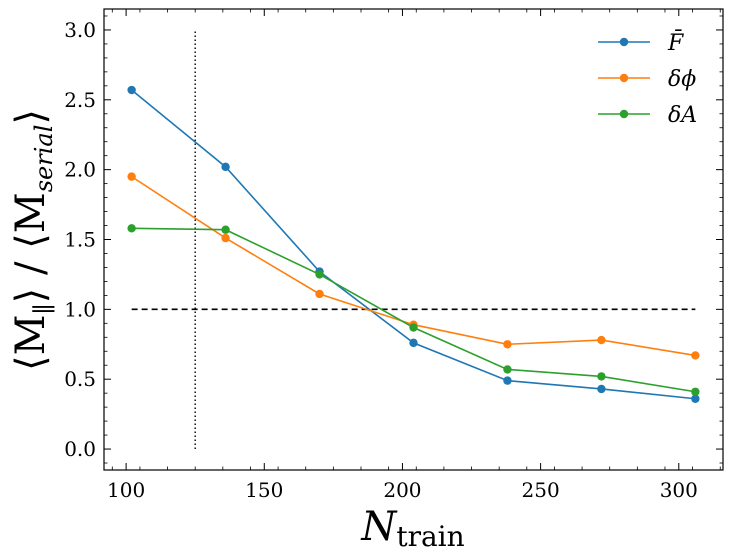 This screenshot has width=732, height=558. What do you see at coordinates (682, 115) in the screenshot?
I see `legend-label-2: δA` at bounding box center [682, 115].